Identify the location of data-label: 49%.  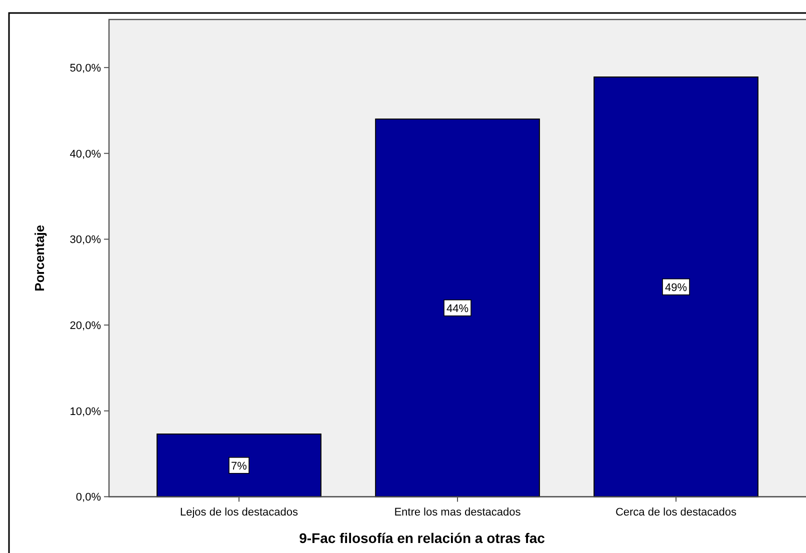
(676, 288).